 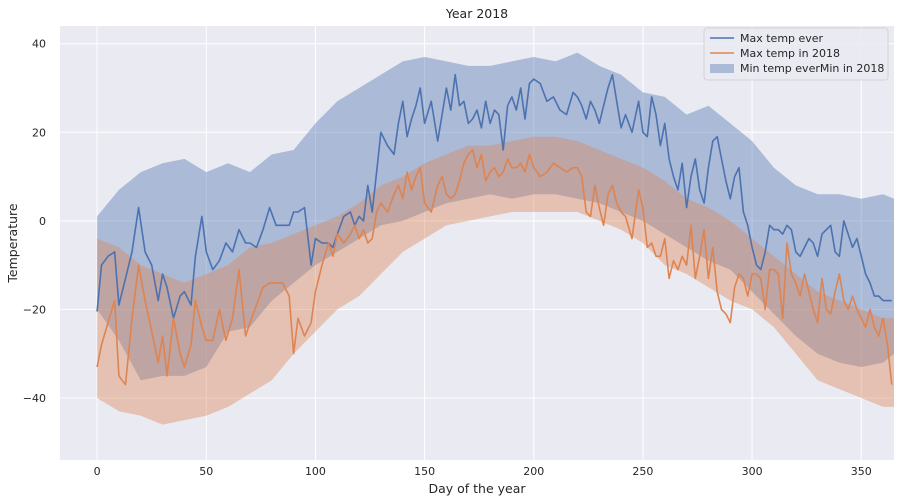 I want to click on x-tick-label: 100, so click(x=315, y=471).